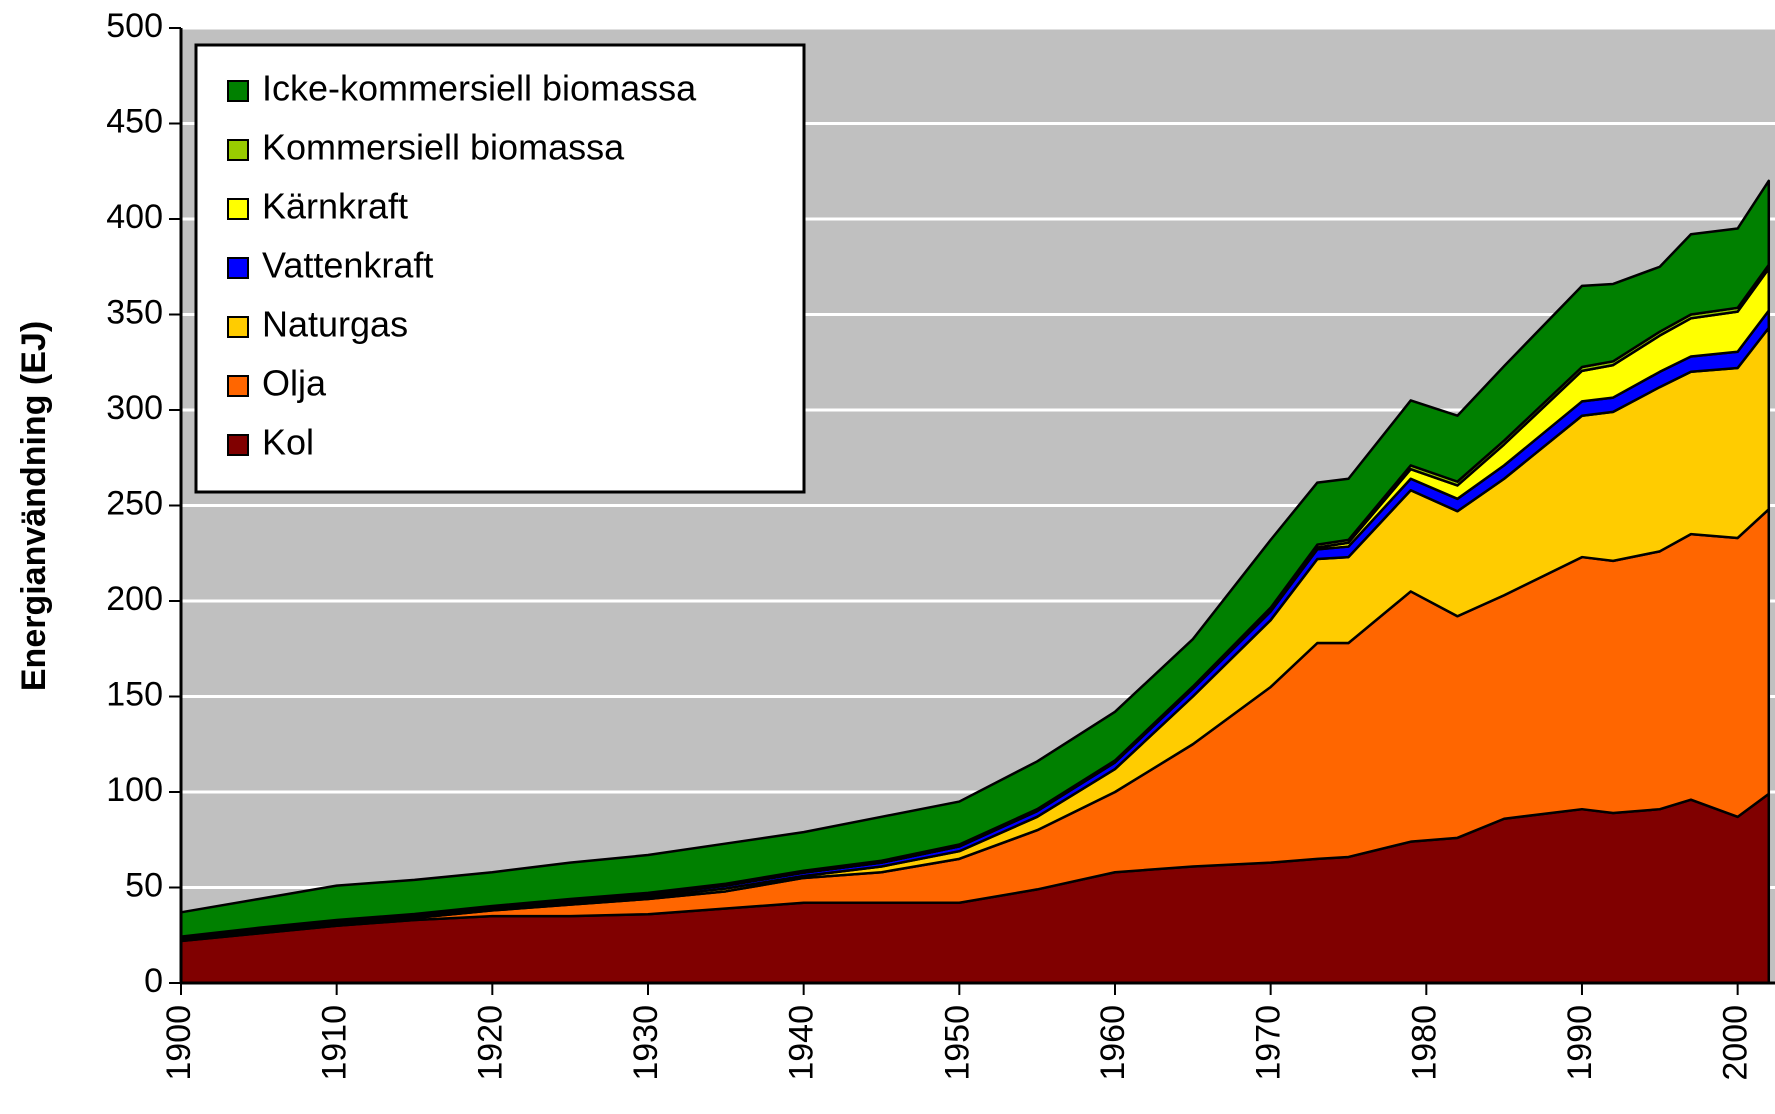  What do you see at coordinates (335, 1043) in the screenshot?
I see `x-tick-label: 1910` at bounding box center [335, 1043].